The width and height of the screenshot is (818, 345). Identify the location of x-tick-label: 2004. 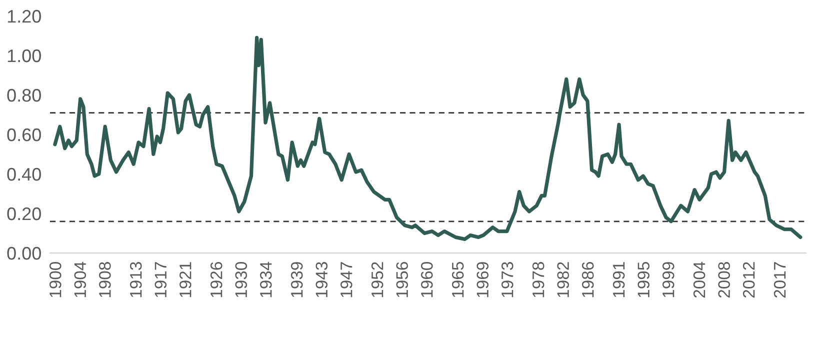
(699, 280).